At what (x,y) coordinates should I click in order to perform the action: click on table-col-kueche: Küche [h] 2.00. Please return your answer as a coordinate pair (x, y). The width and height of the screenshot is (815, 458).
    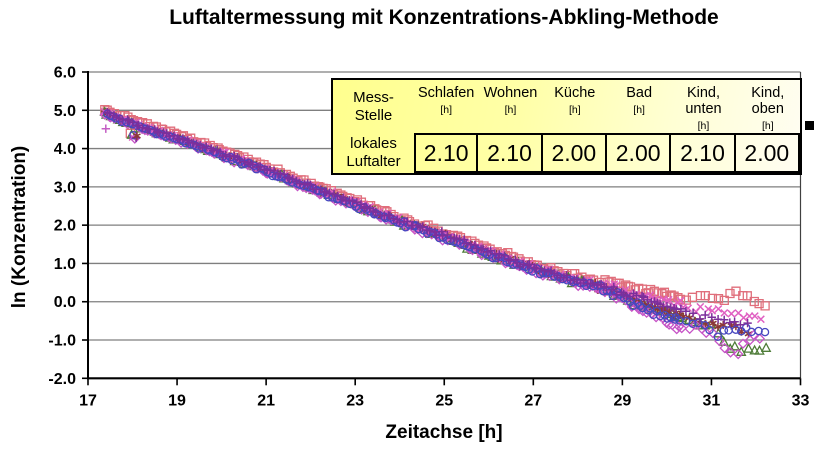
    Looking at the image, I should click on (574, 126).